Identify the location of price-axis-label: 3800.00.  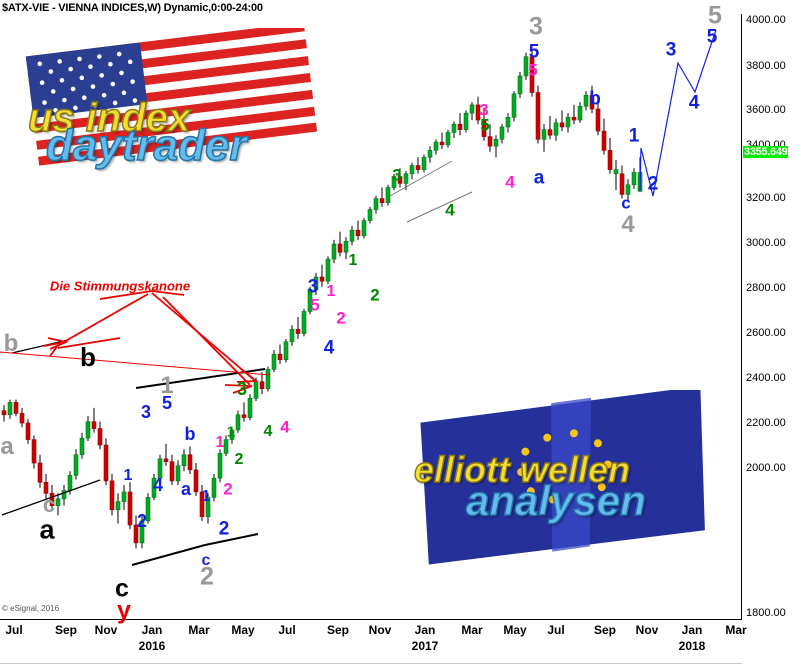
(766, 66).